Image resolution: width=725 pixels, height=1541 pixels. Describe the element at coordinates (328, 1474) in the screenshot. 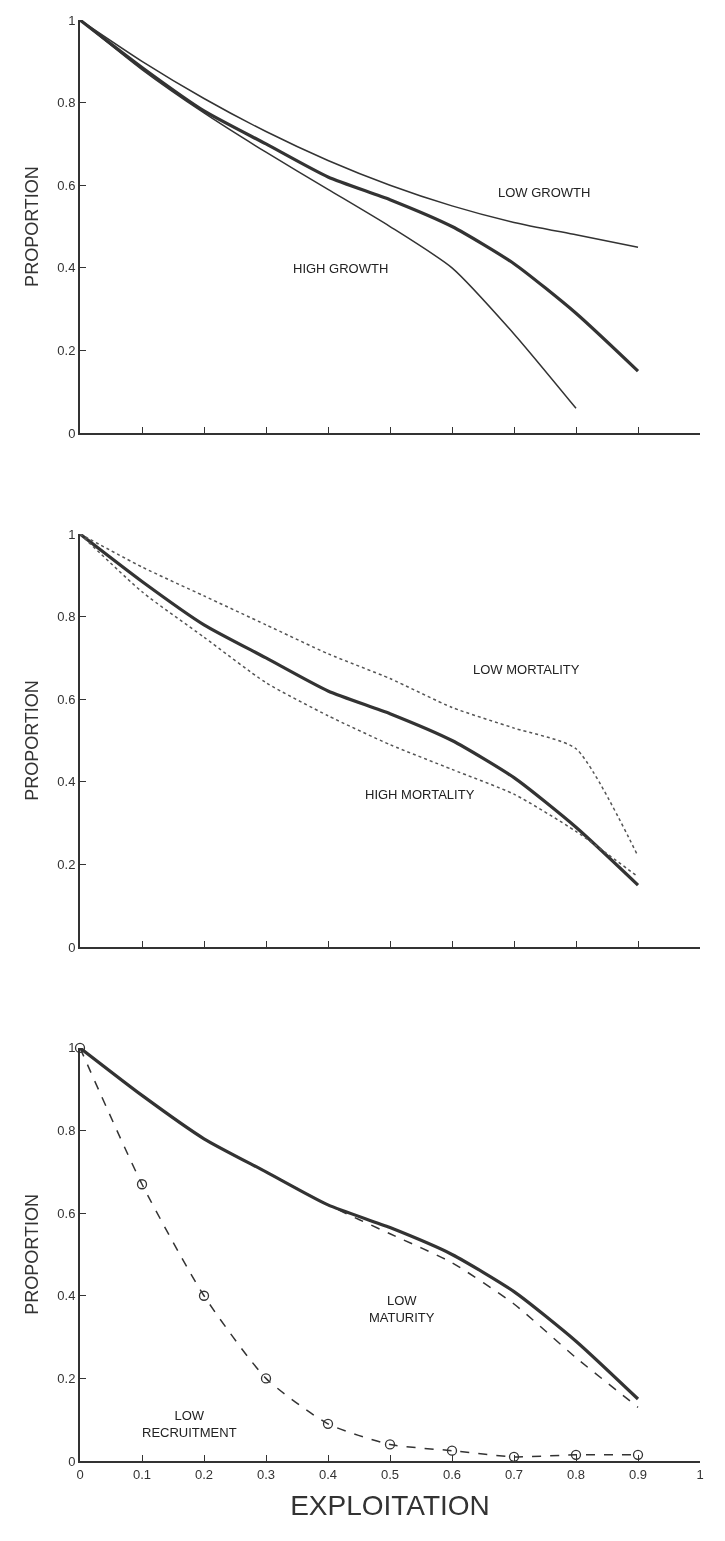

I see `x-tick-label: 0.4` at that location.